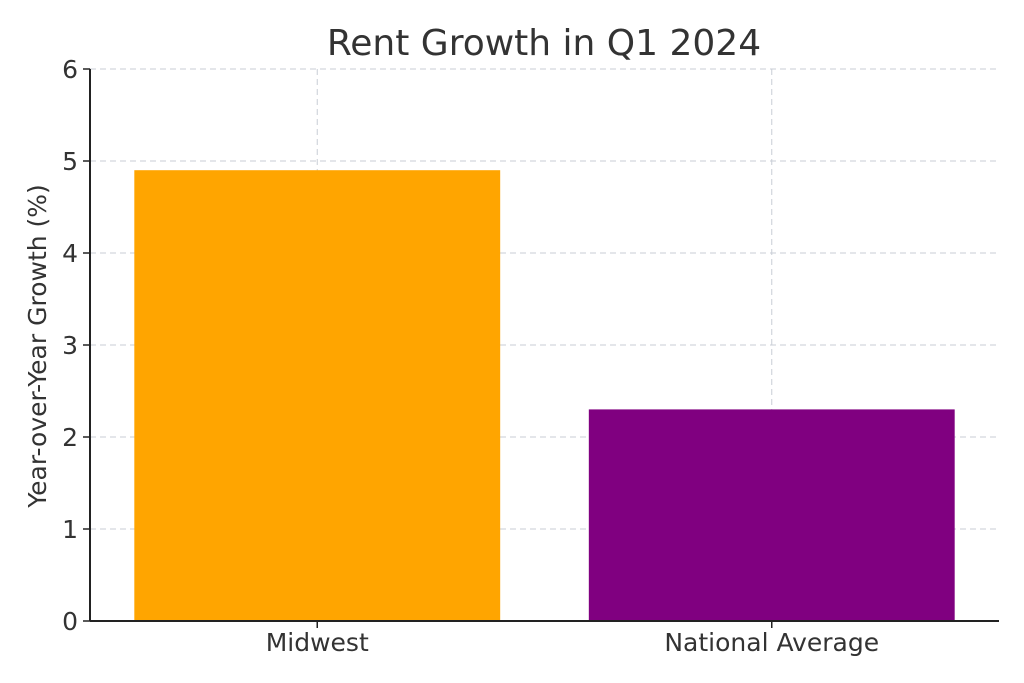 The image size is (1024, 683). What do you see at coordinates (572, 642) in the screenshot?
I see `x-tick-labels: Midwest National Average` at bounding box center [572, 642].